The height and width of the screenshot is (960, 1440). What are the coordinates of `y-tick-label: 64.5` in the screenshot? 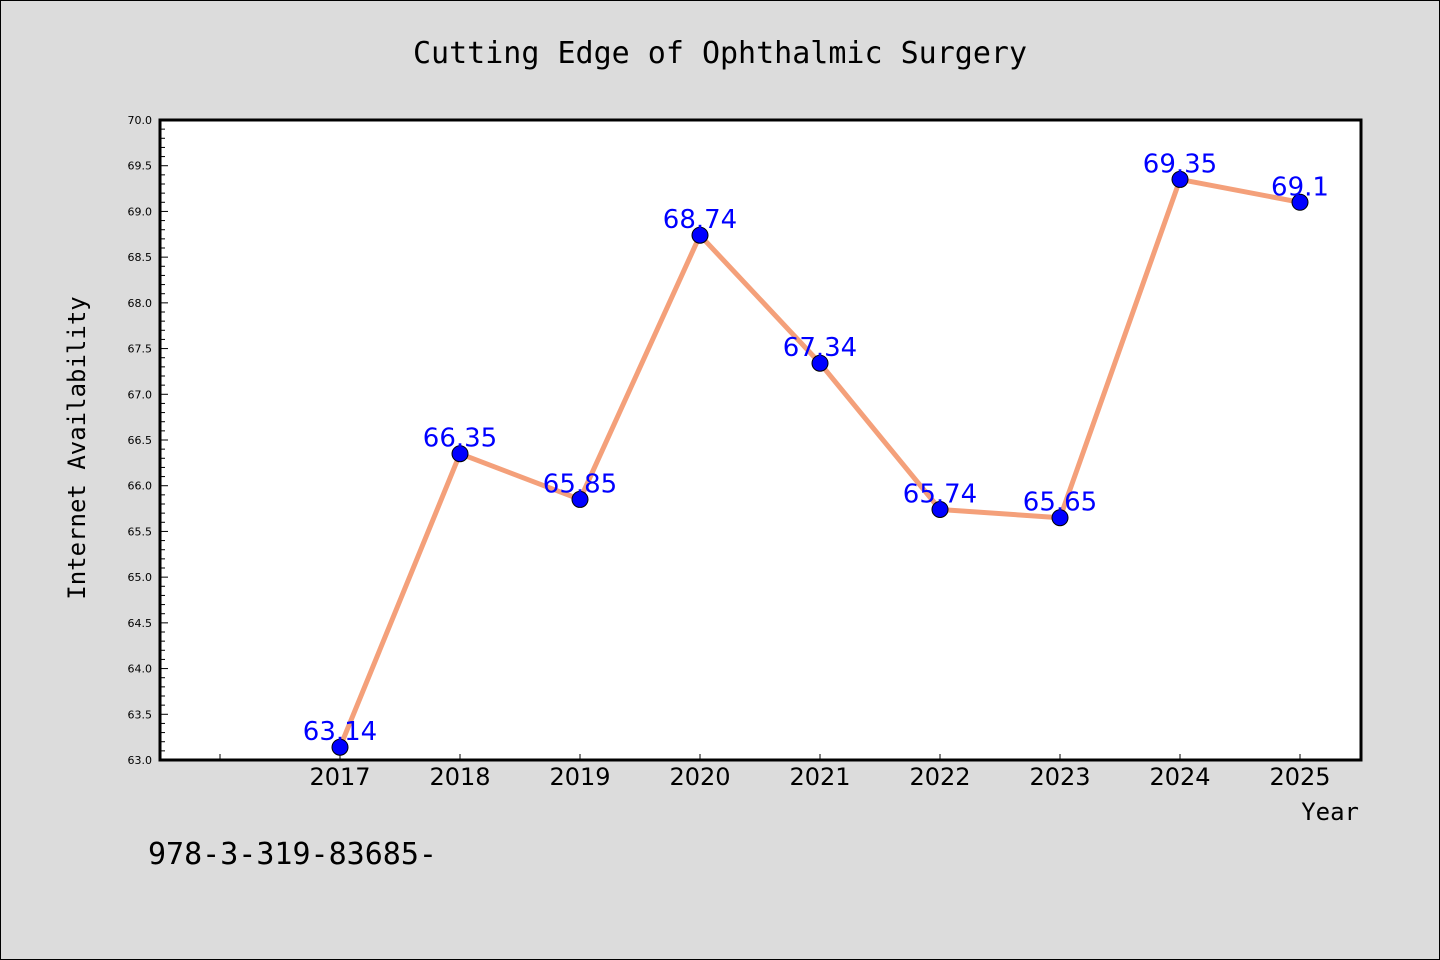 It's located at (140, 623).